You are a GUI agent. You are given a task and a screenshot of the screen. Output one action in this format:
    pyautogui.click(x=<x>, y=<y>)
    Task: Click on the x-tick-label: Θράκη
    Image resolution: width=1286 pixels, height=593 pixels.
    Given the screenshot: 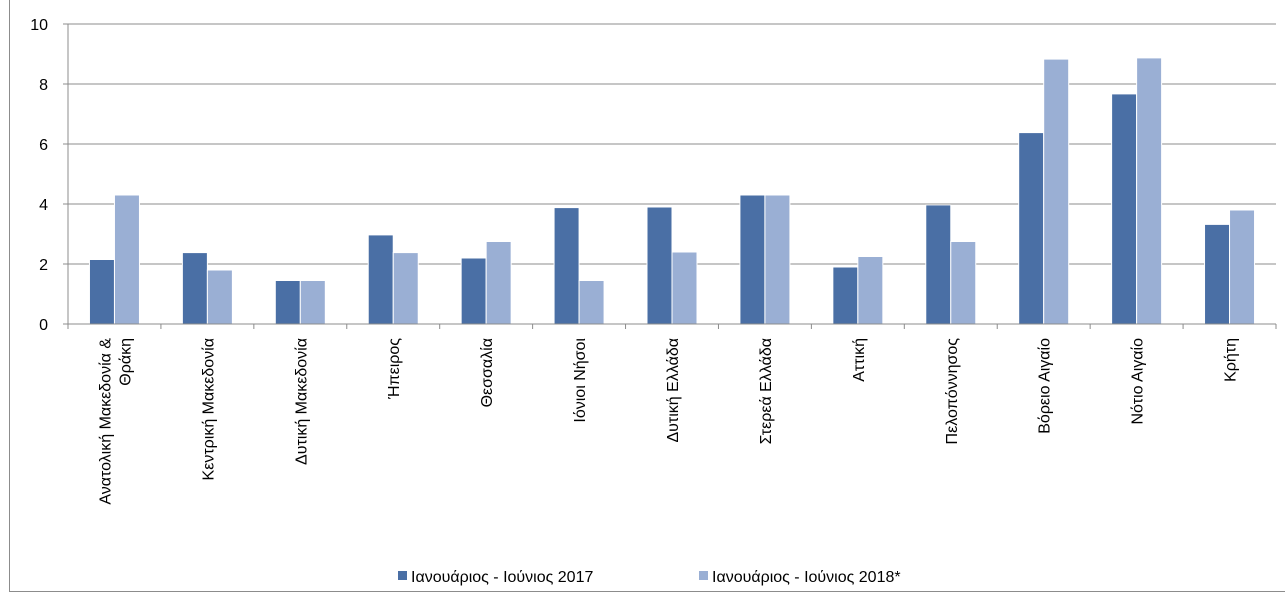 What is the action you would take?
    pyautogui.click(x=125, y=362)
    